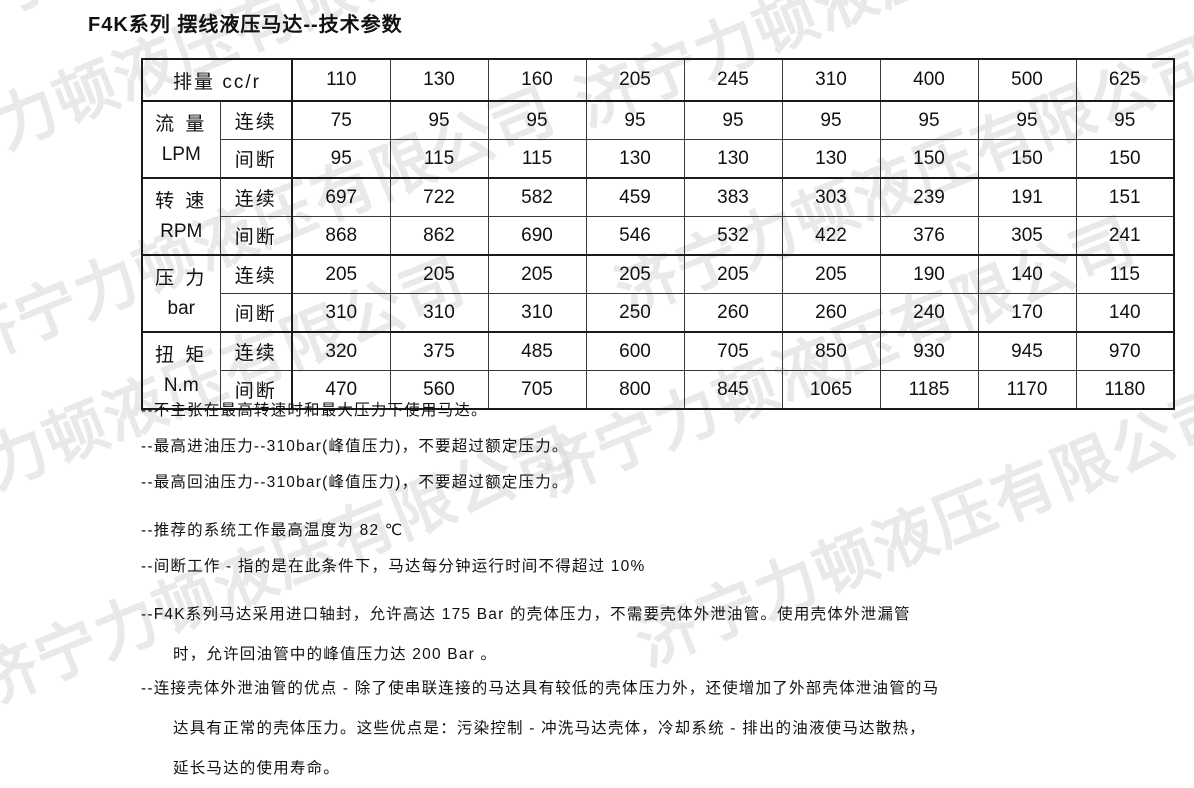 Image resolution: width=1194 pixels, height=788 pixels. I want to click on table-cell-value: 697, so click(341, 197).